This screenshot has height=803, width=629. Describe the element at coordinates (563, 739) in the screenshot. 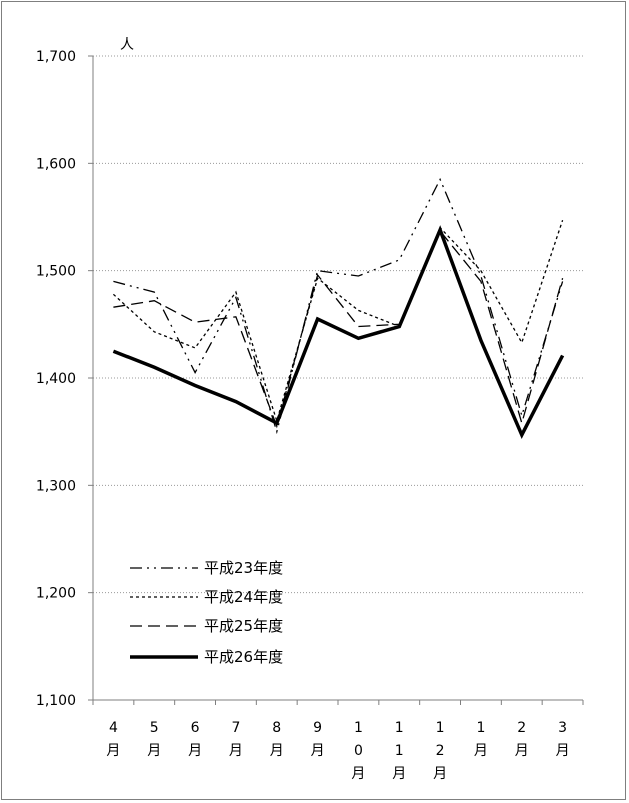

I see `x-tick-label: 3月` at that location.